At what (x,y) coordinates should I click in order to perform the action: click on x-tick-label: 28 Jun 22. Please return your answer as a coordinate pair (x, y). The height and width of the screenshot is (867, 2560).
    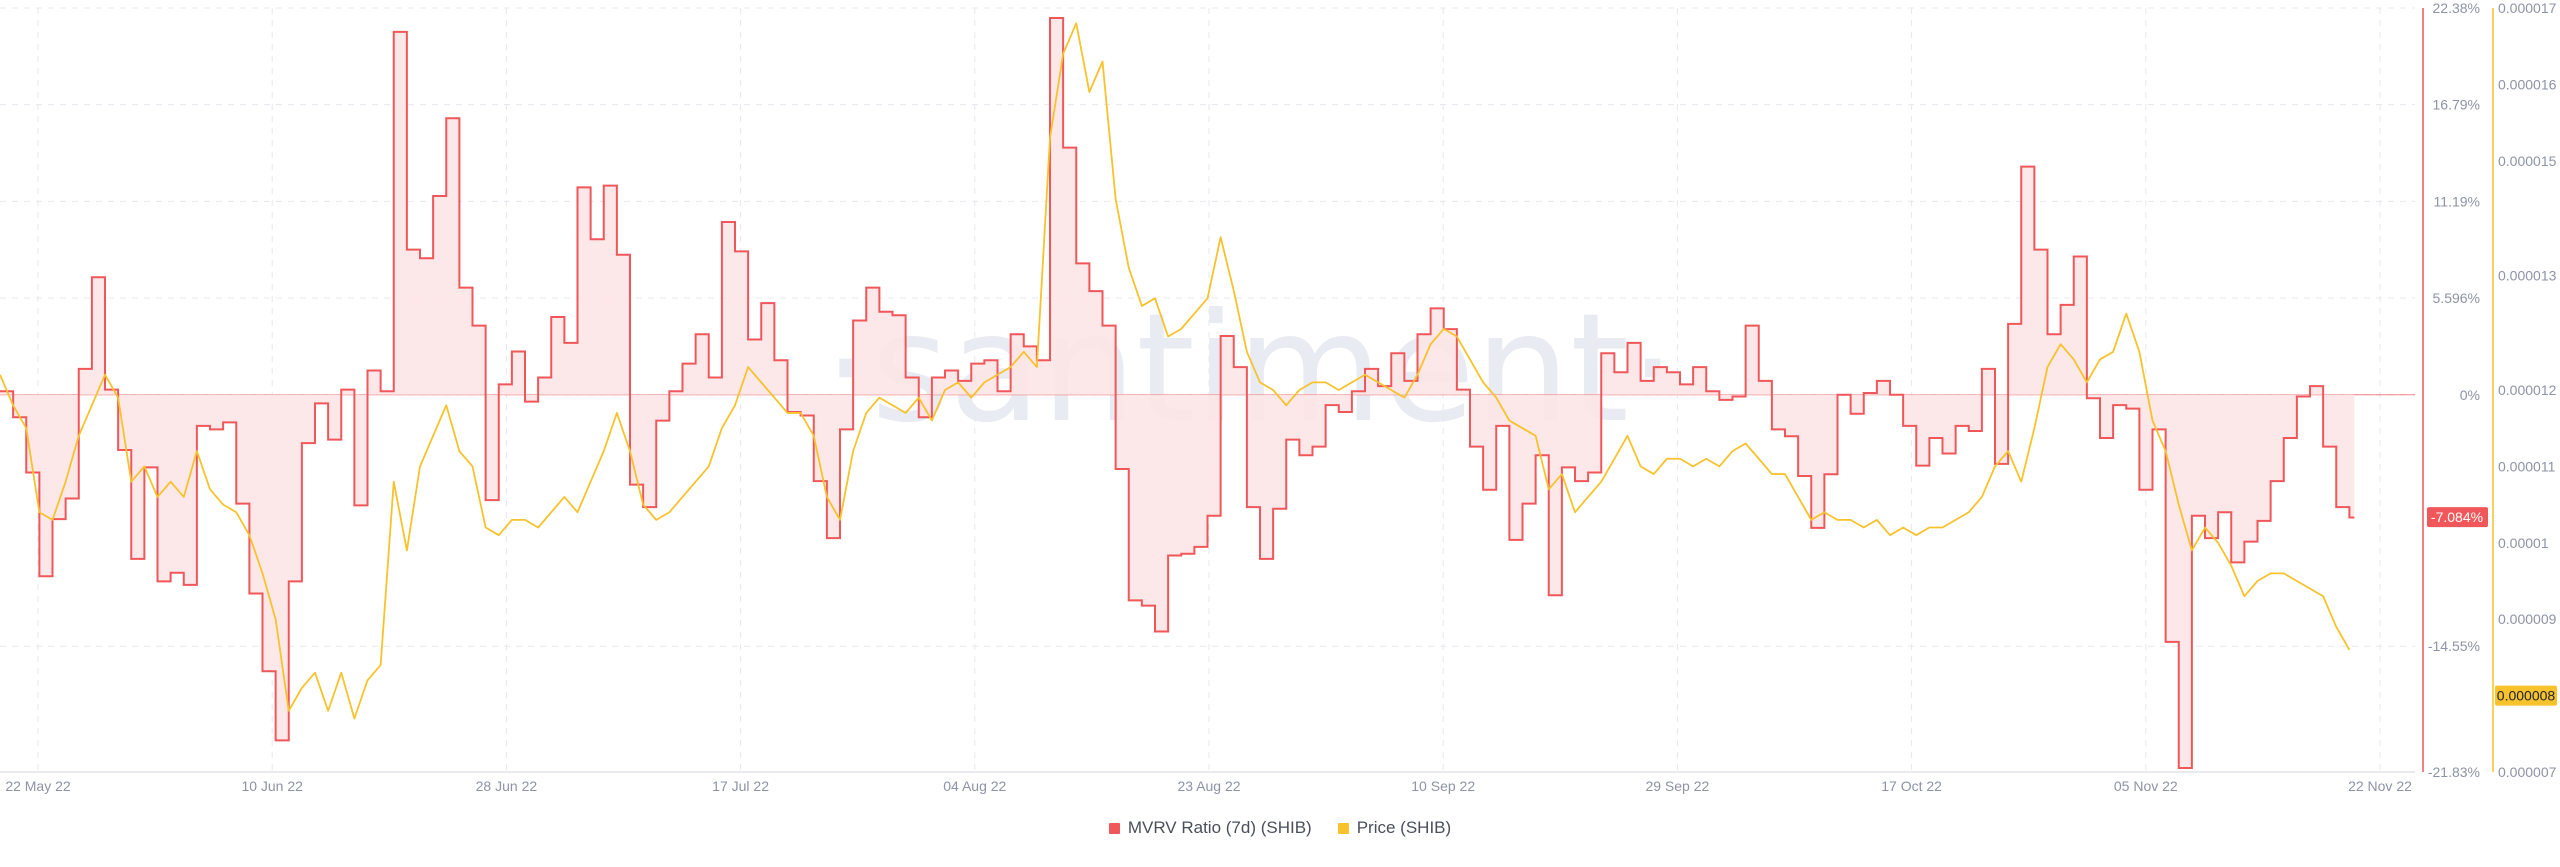
    Looking at the image, I should click on (507, 786).